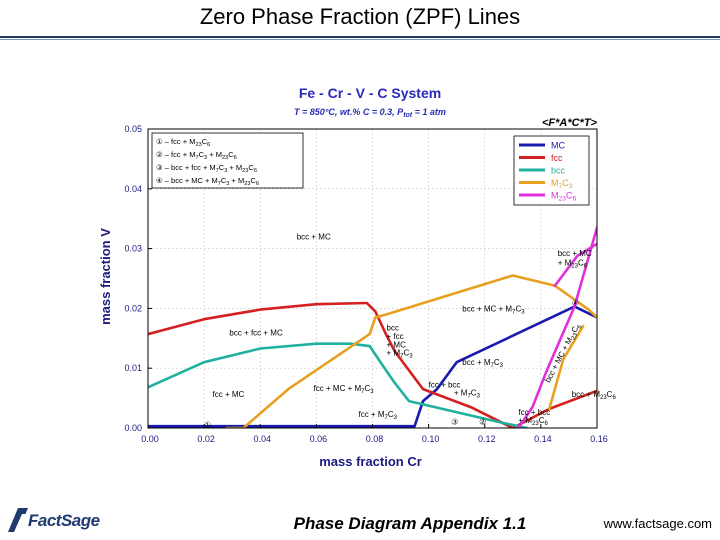 The height and width of the screenshot is (540, 720). What do you see at coordinates (360, 37) in the screenshot?
I see `title-divider` at bounding box center [360, 37].